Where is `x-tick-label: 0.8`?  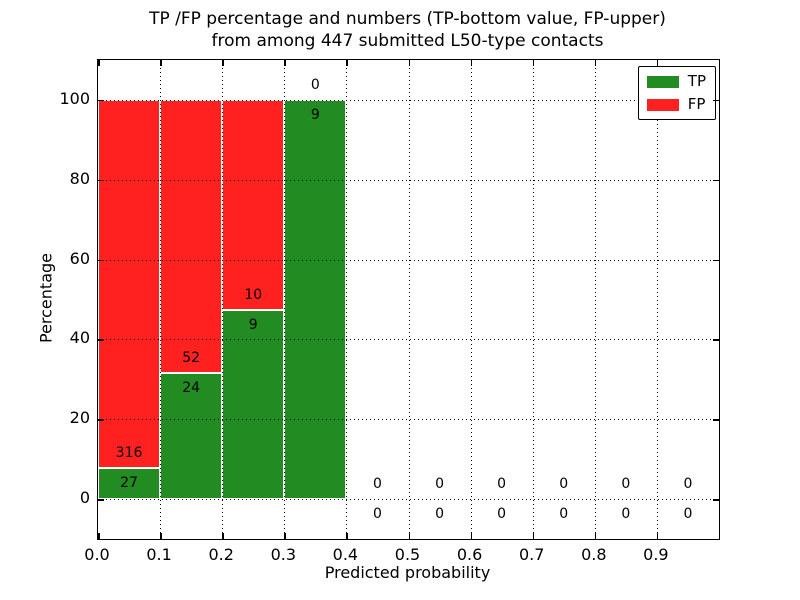
x-tick-label: 0.8 is located at coordinates (594, 554).